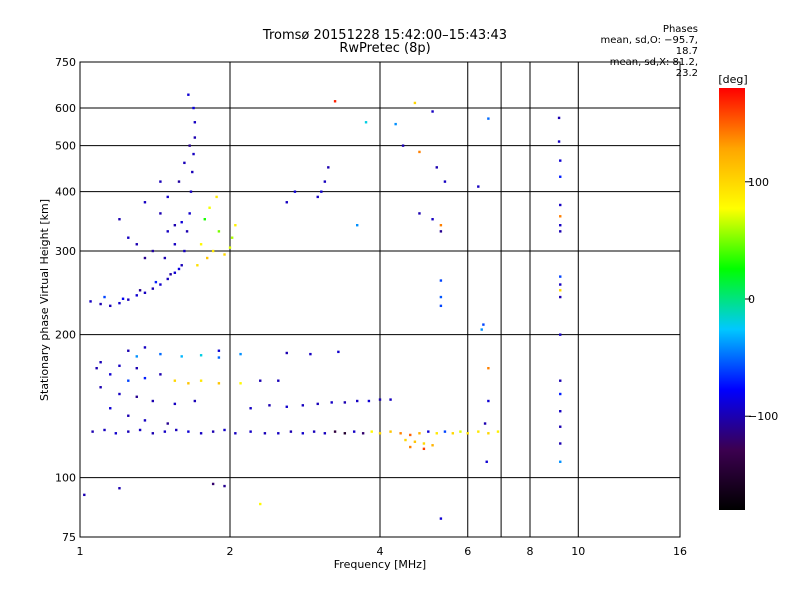 Image resolution: width=800 pixels, height=600 pixels. Describe the element at coordinates (385, 35) in the screenshot. I see `chart-title: Tromsø 20151228 15:42:00–15:43:43` at that location.